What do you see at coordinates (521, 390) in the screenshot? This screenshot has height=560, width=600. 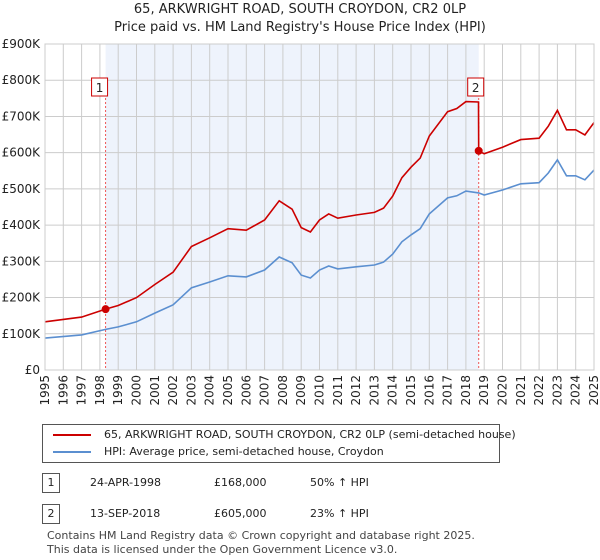 I see `x-tick-label: 2021` at bounding box center [521, 390].